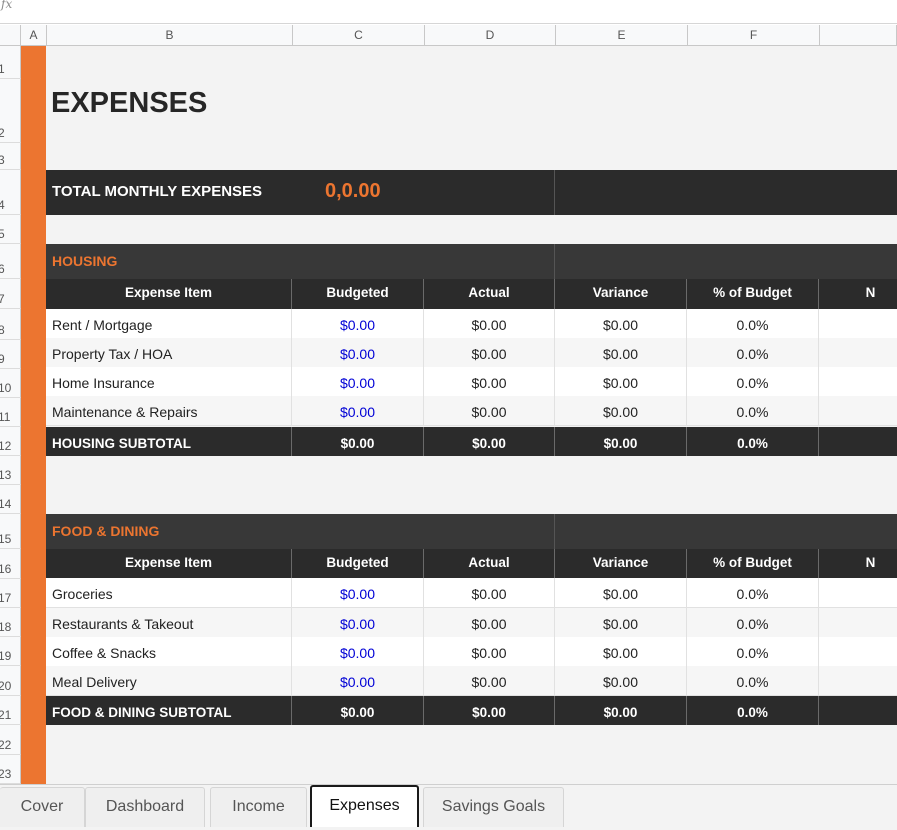  I want to click on cell-item: Maintenance & Repairs, so click(169, 410).